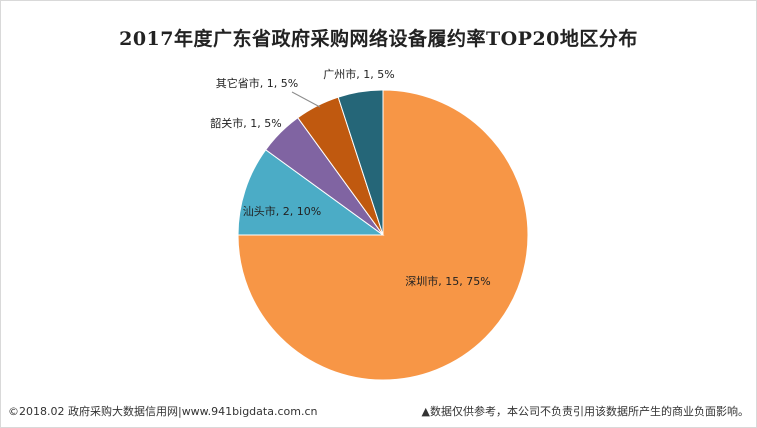 The height and width of the screenshot is (428, 757). What do you see at coordinates (306, 99) in the screenshot?
I see `leader-line` at bounding box center [306, 99].